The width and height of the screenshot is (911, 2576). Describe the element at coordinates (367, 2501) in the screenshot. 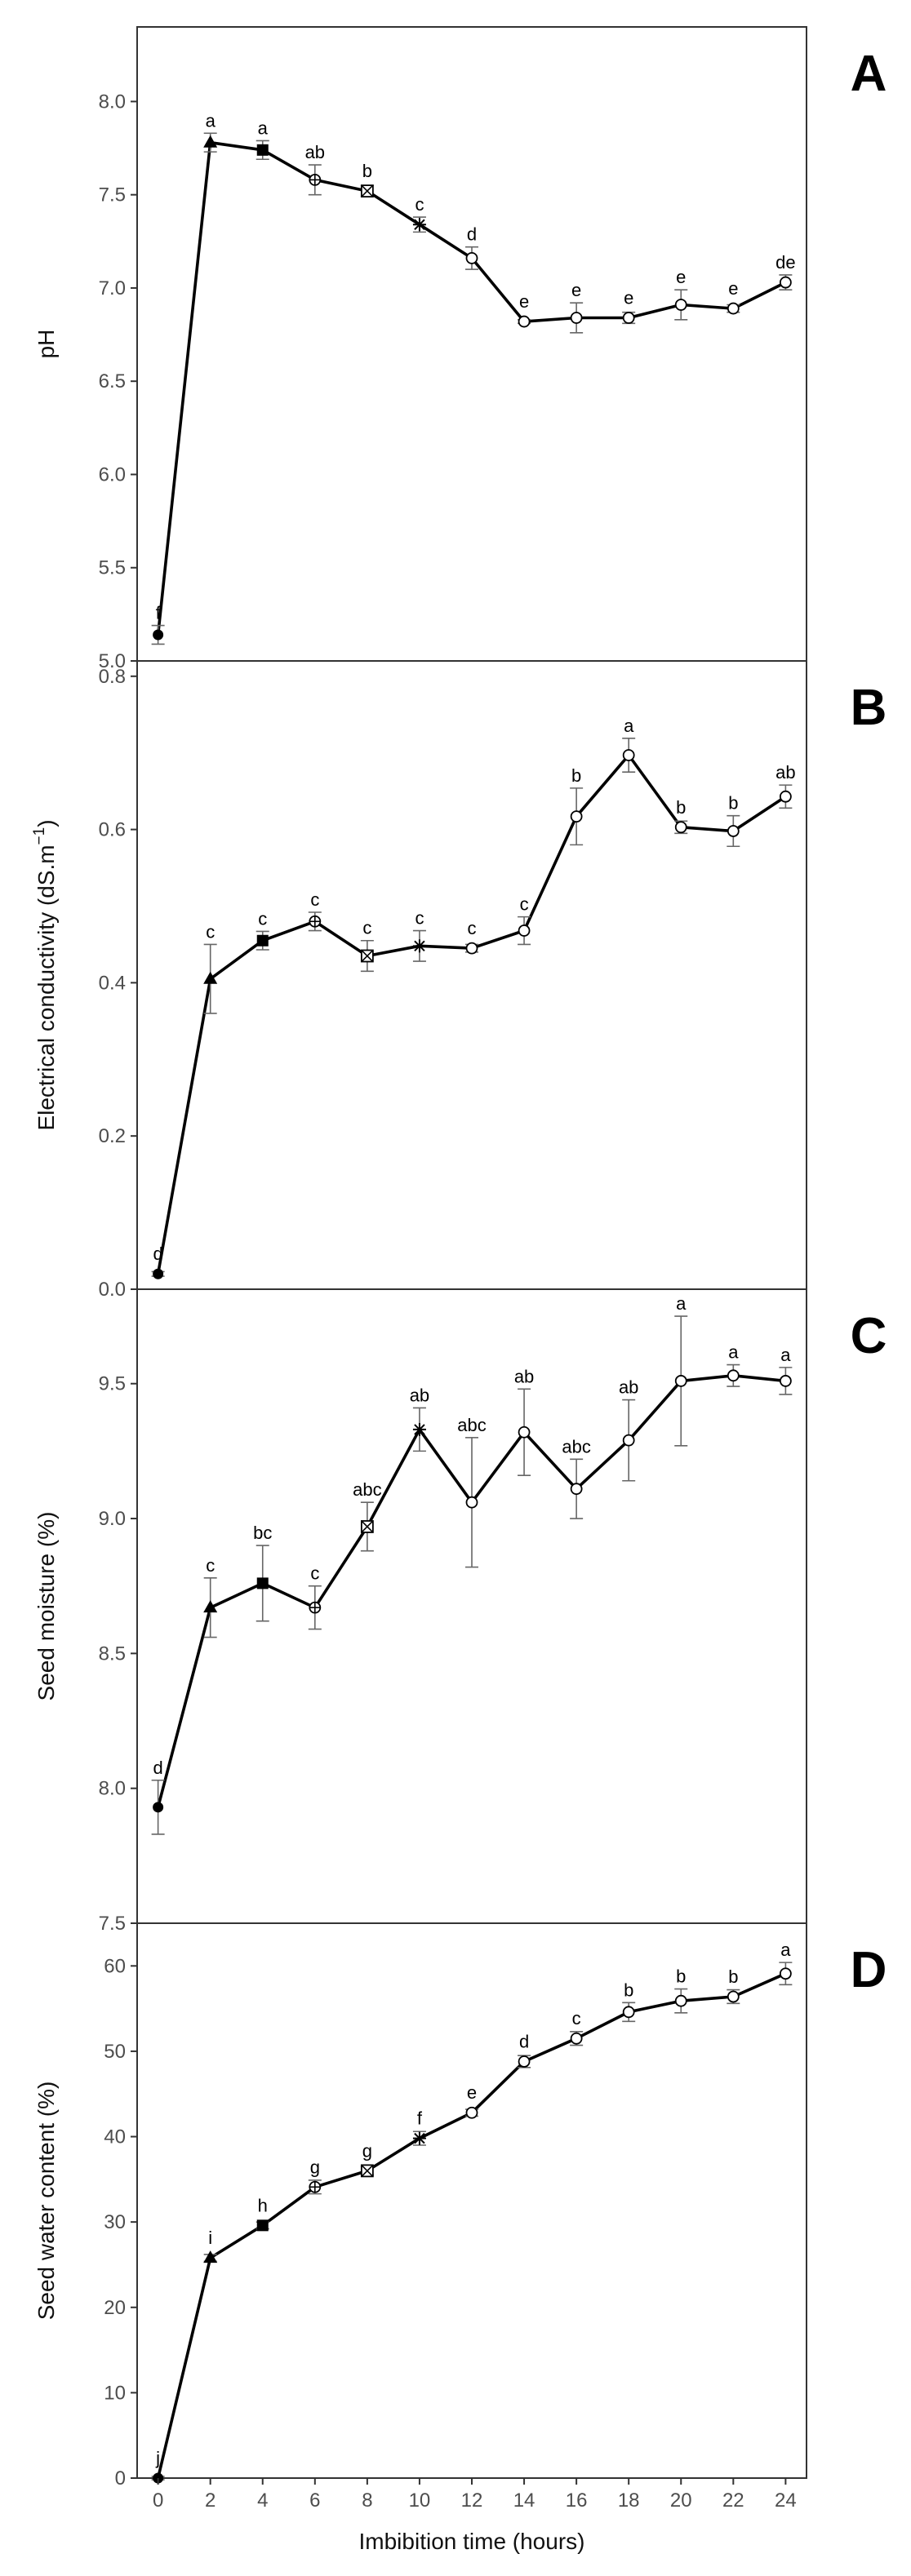

I see `x-tick-label: 8` at that location.